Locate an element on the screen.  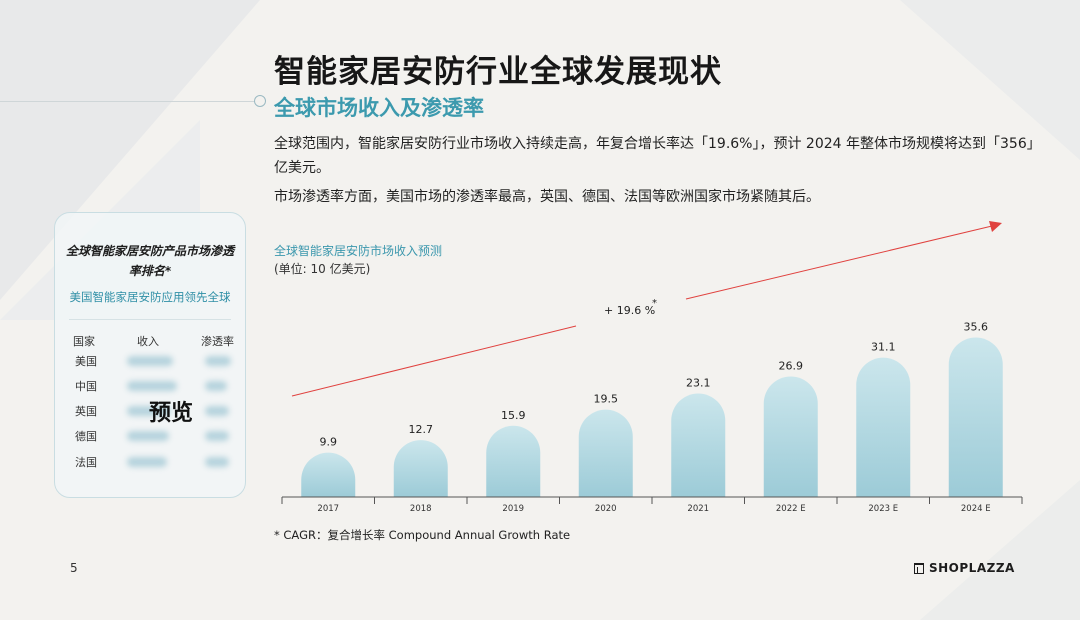
x-tick-label: 2023 E is located at coordinates (883, 509).